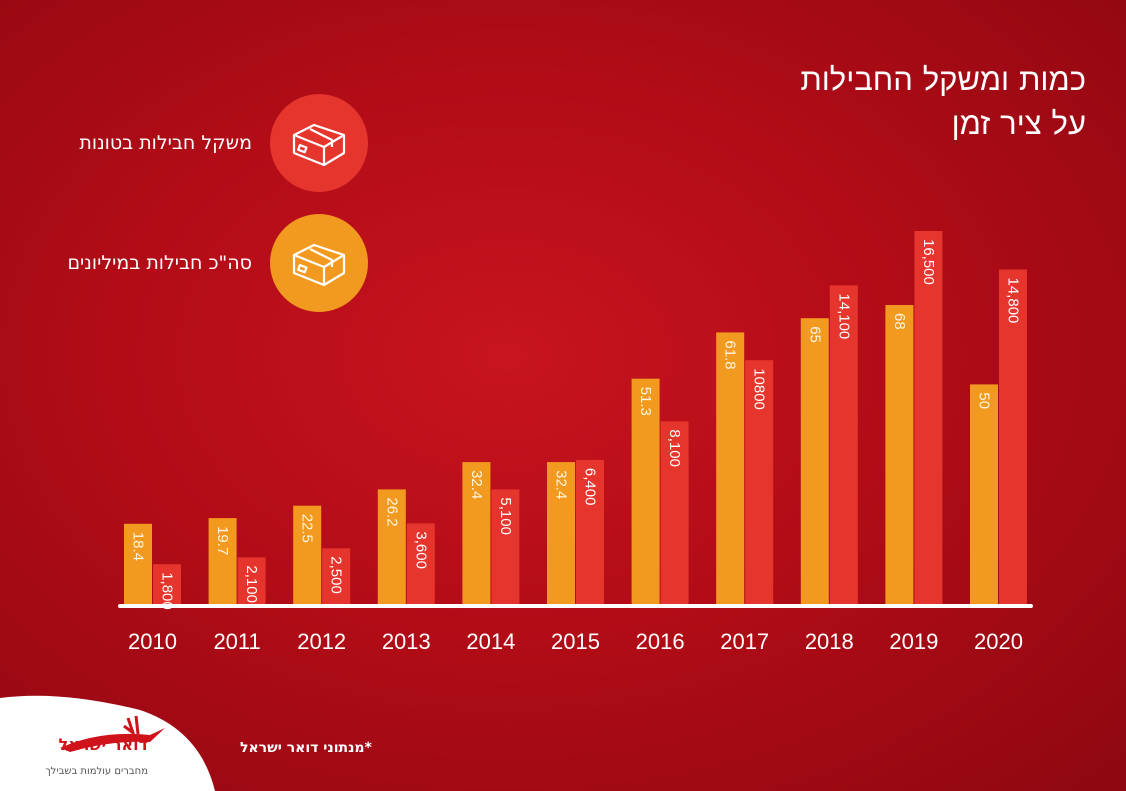 The image size is (1126, 791). What do you see at coordinates (899, 455) in the screenshot?
I see `bar-count-2019` at bounding box center [899, 455].